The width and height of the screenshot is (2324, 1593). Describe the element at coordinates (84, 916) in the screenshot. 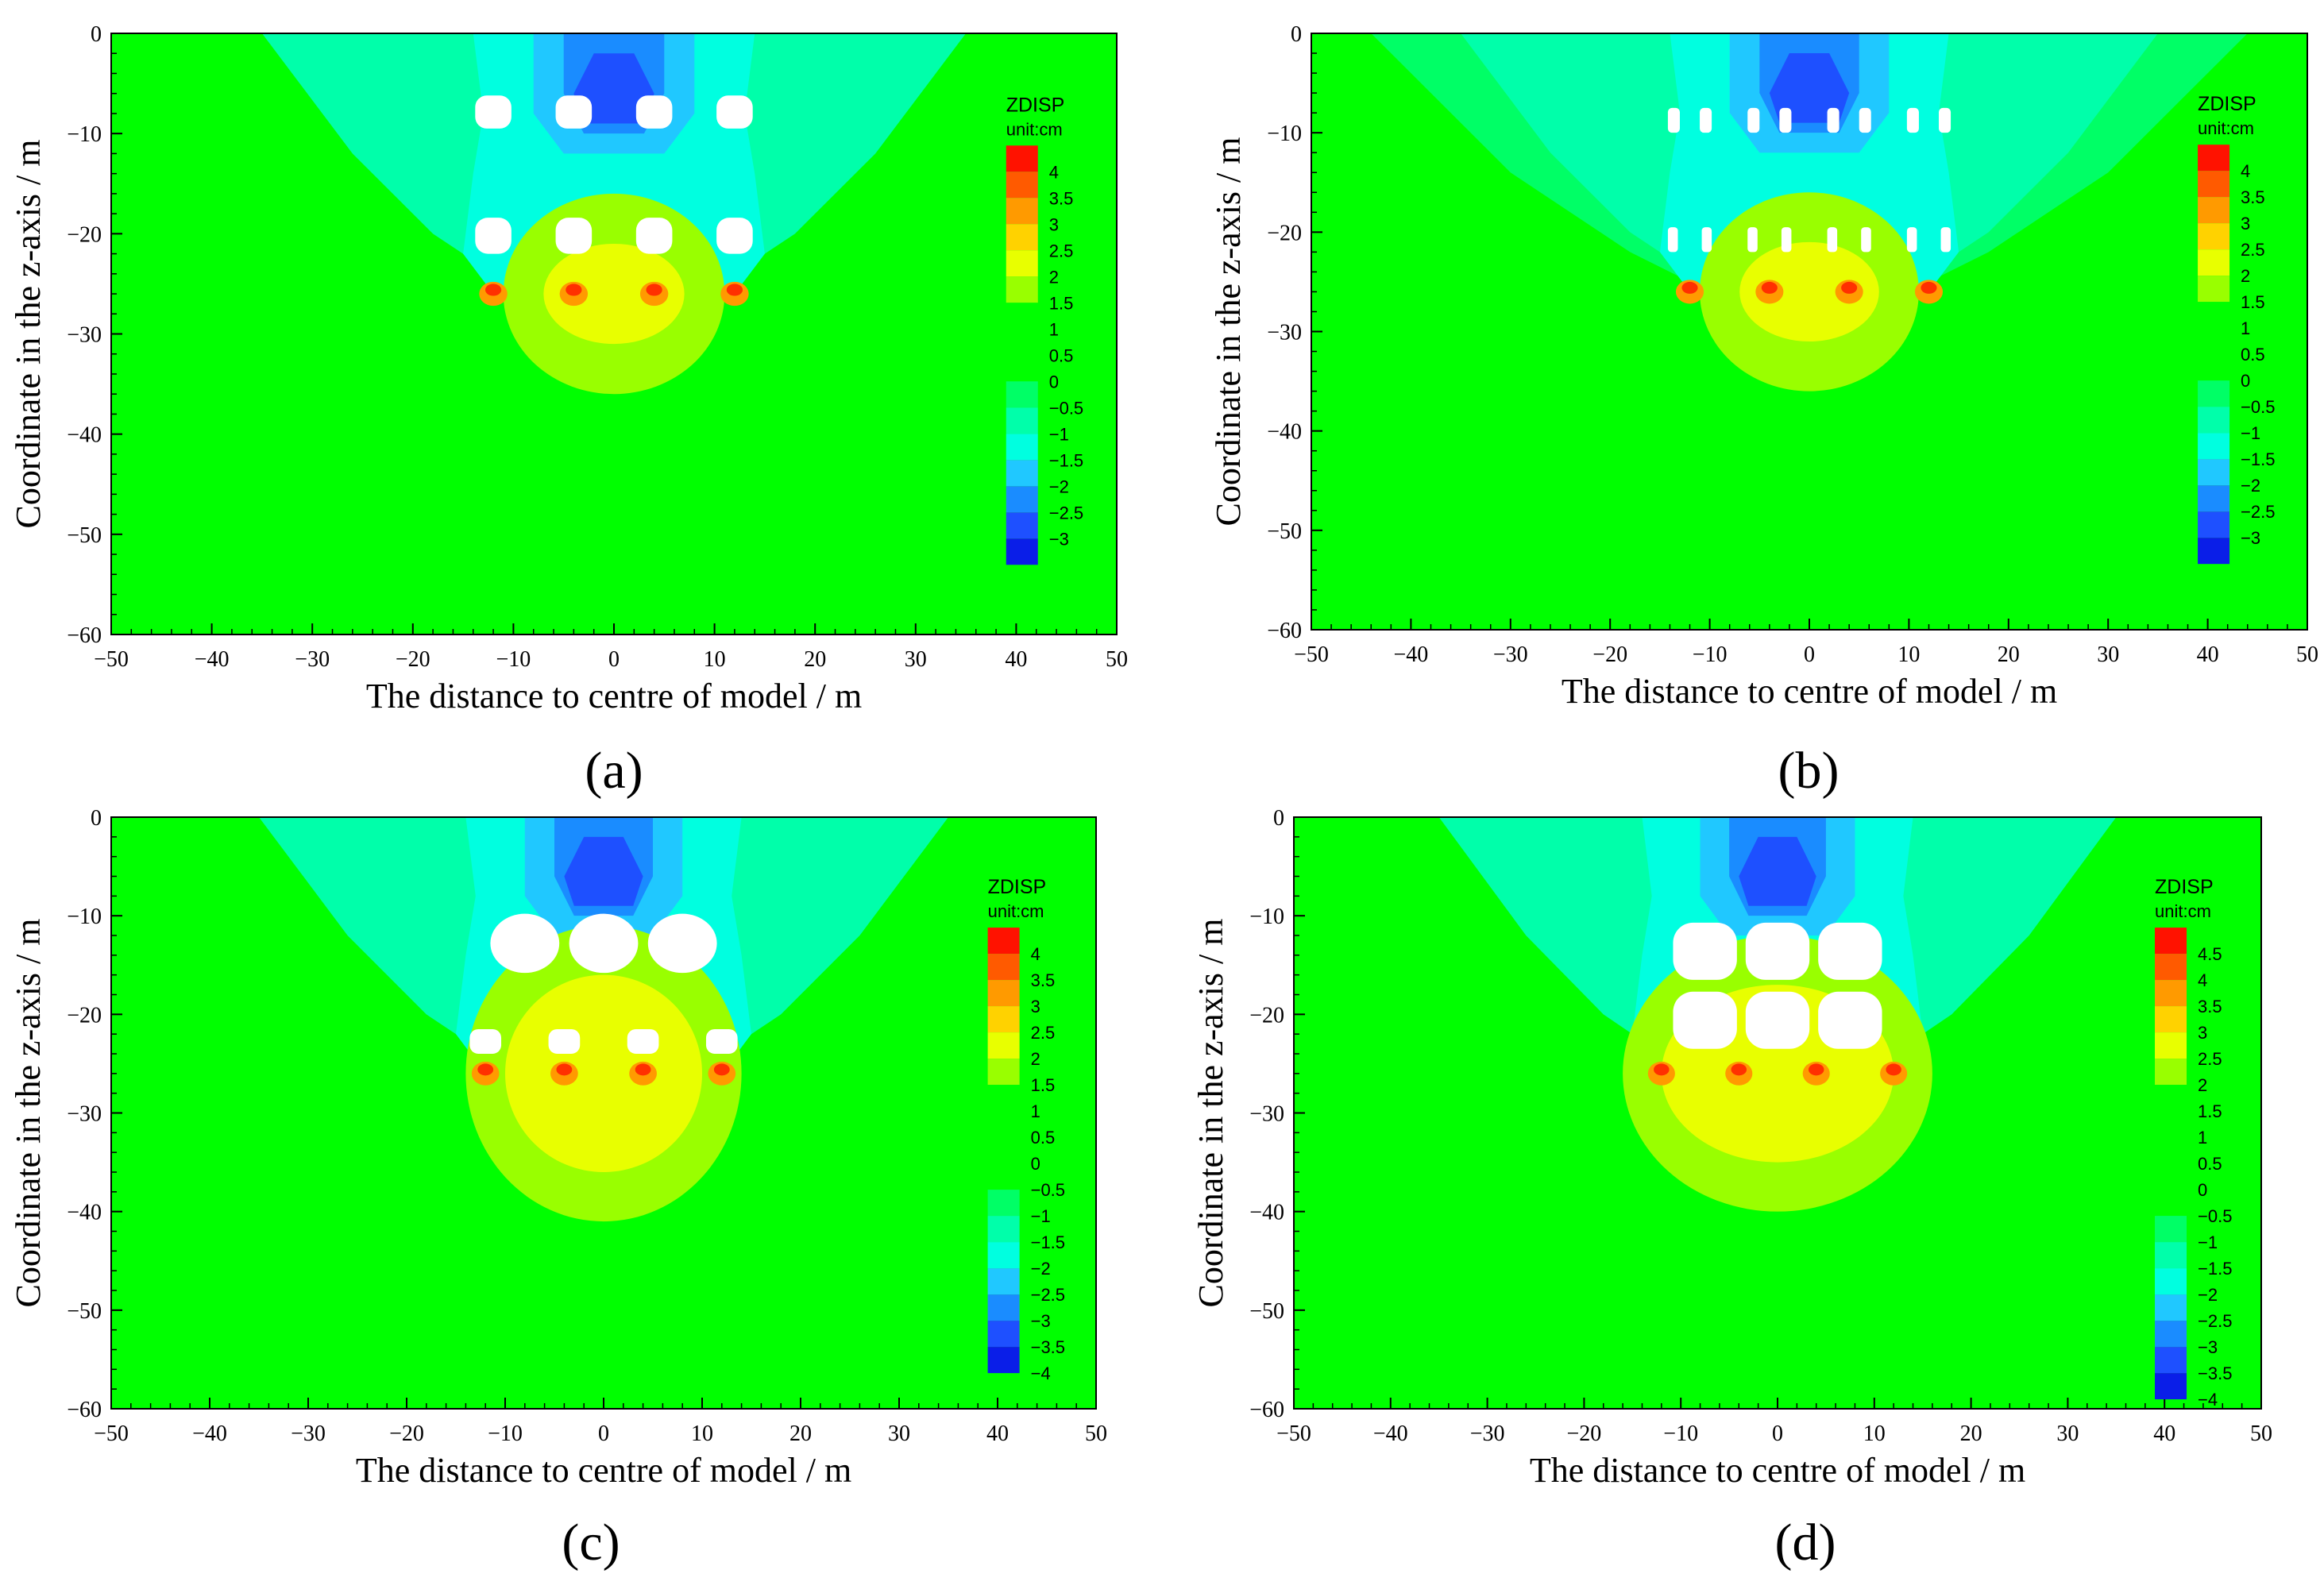

I see `y-tick-label-1: −10` at that location.